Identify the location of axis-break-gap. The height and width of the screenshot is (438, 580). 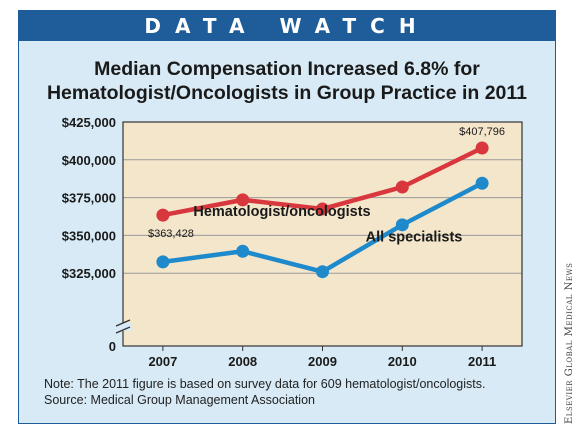
(123, 327).